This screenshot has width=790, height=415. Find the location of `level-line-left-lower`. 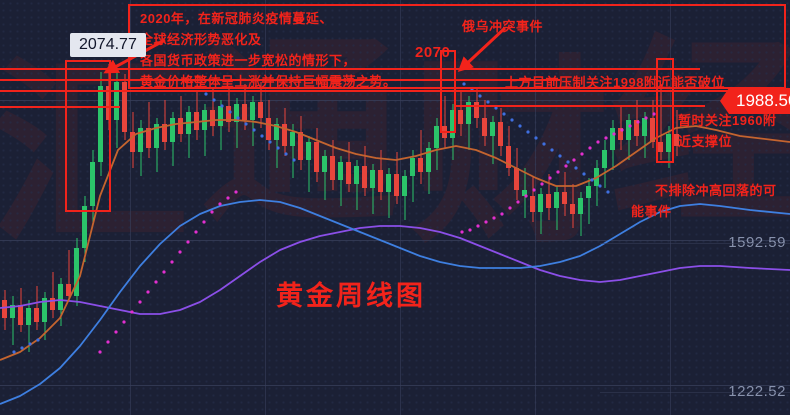

level-line-left-lower is located at coordinates (60, 107).